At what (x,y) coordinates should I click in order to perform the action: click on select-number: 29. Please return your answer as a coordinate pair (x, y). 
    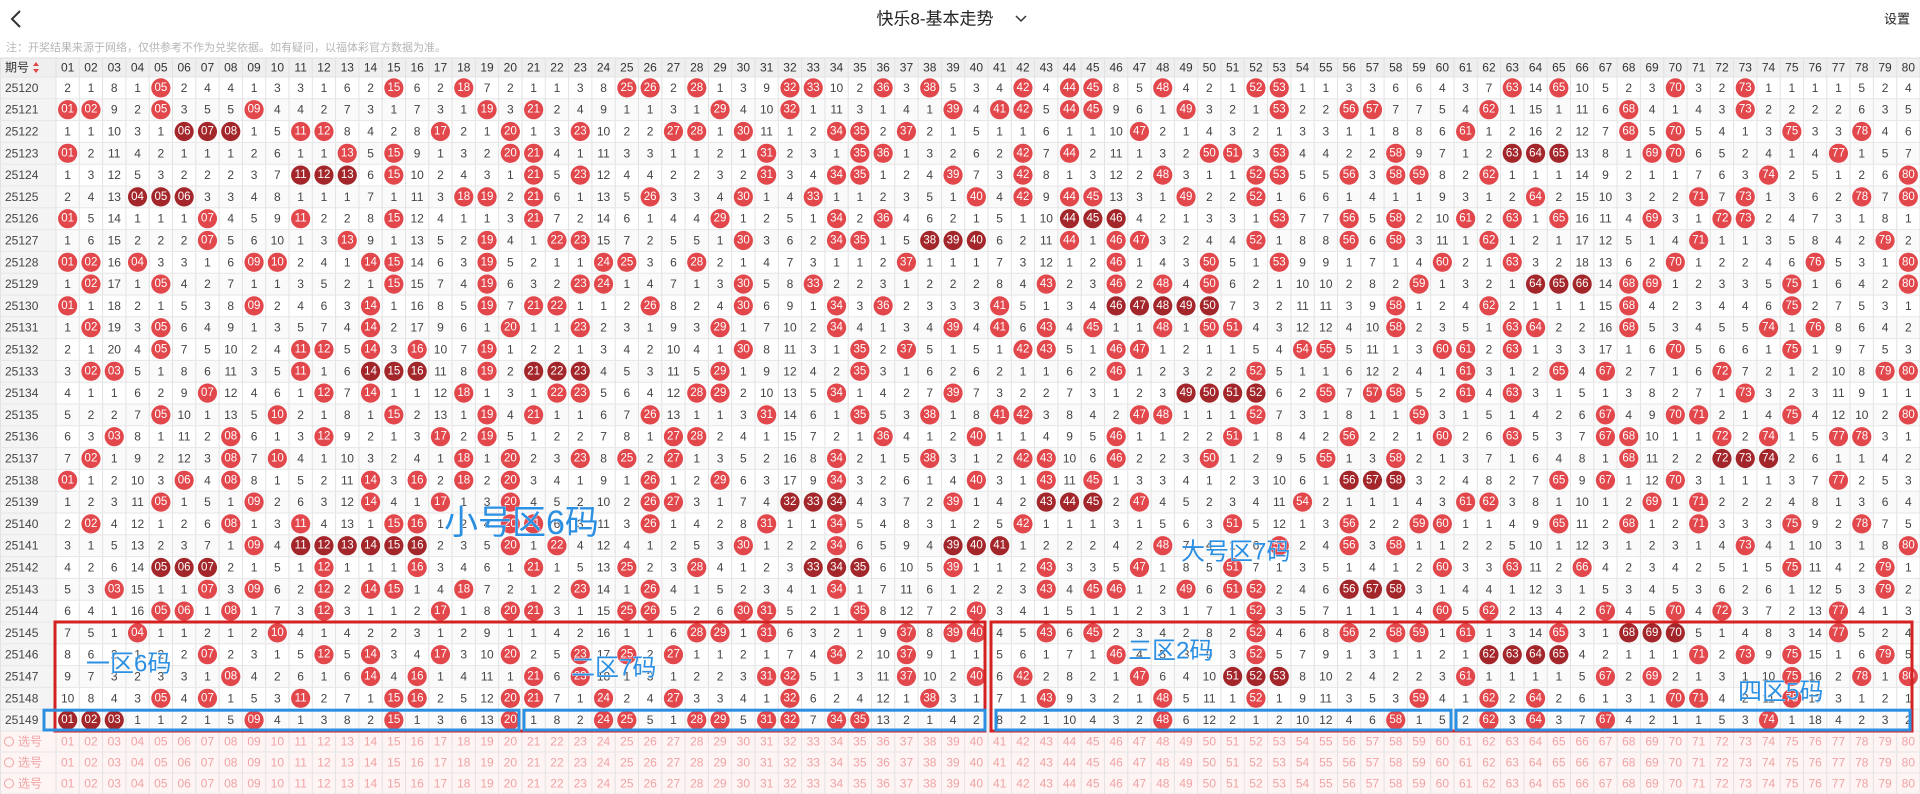
    Looking at the image, I should click on (720, 763).